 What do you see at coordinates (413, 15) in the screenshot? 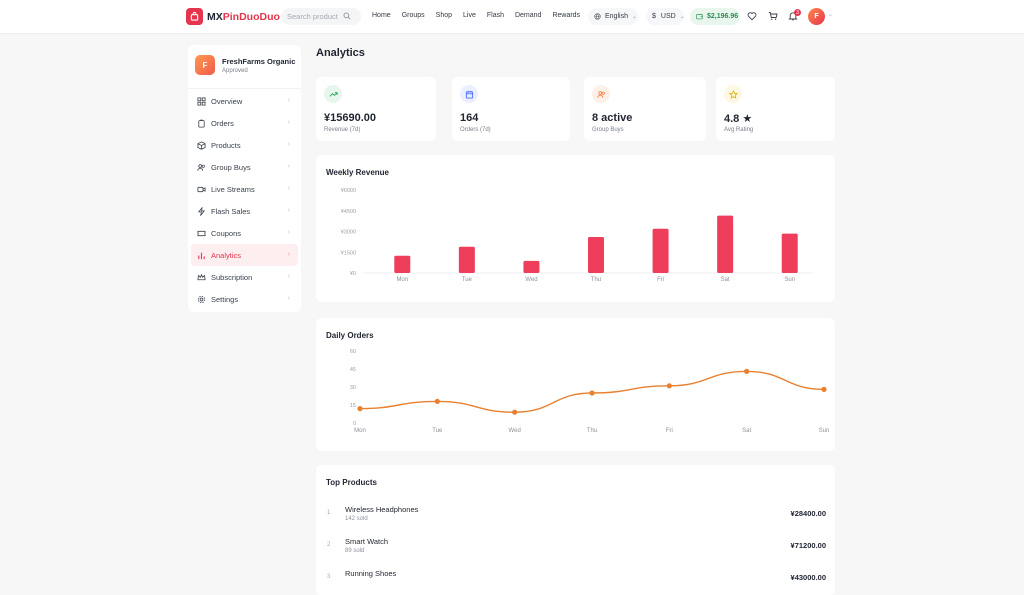
I see `nav-groups: Groups` at bounding box center [413, 15].